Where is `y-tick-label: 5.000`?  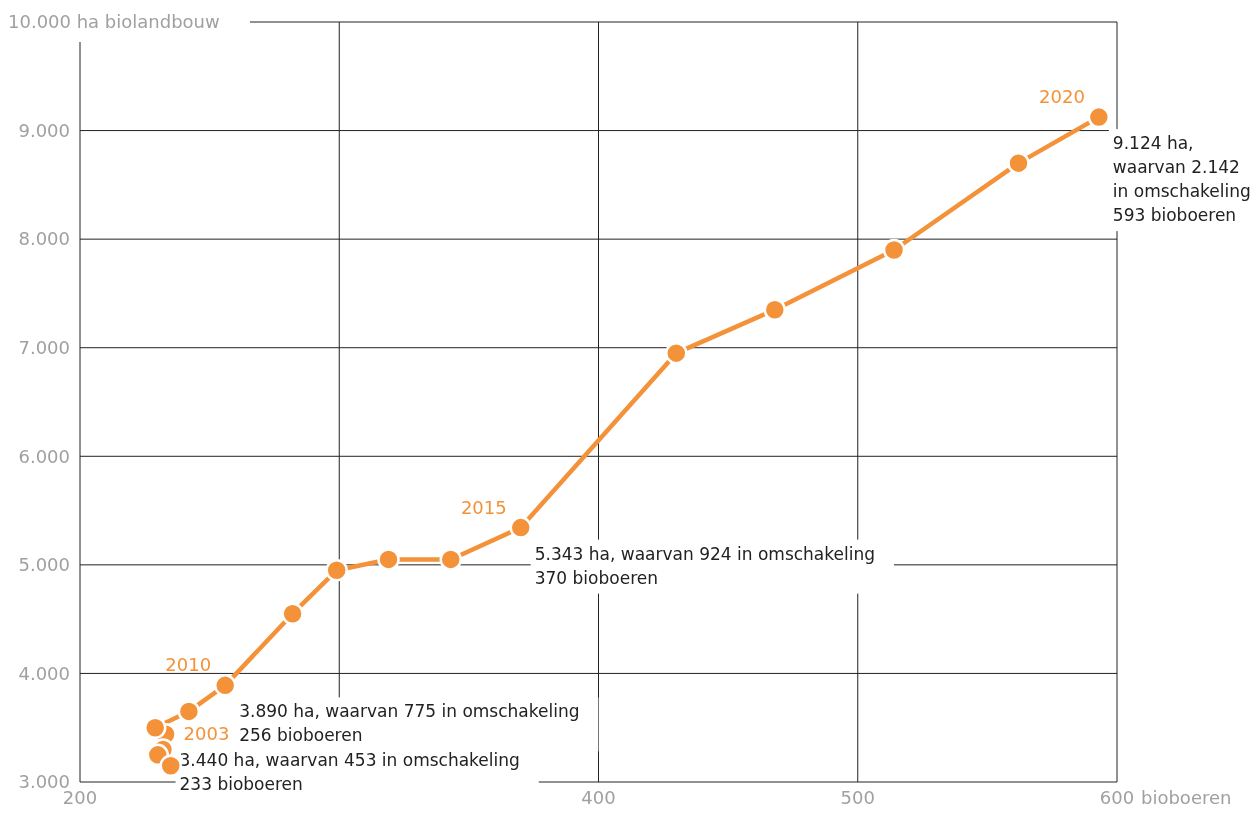
y-tick-label: 5.000 is located at coordinates (44, 565).